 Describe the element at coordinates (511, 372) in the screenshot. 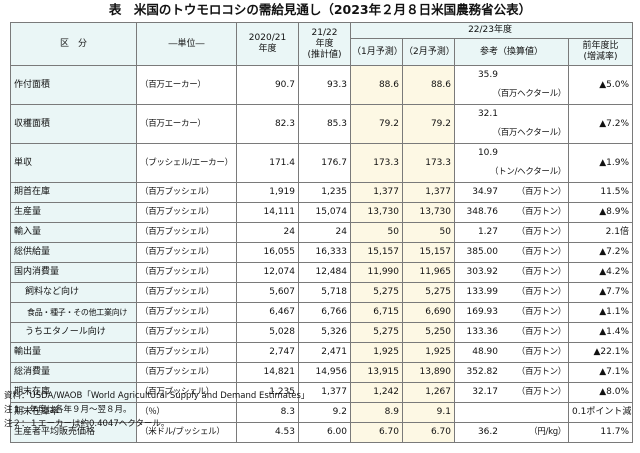

I see `reference-cell: 352.82 （百万トン）` at that location.